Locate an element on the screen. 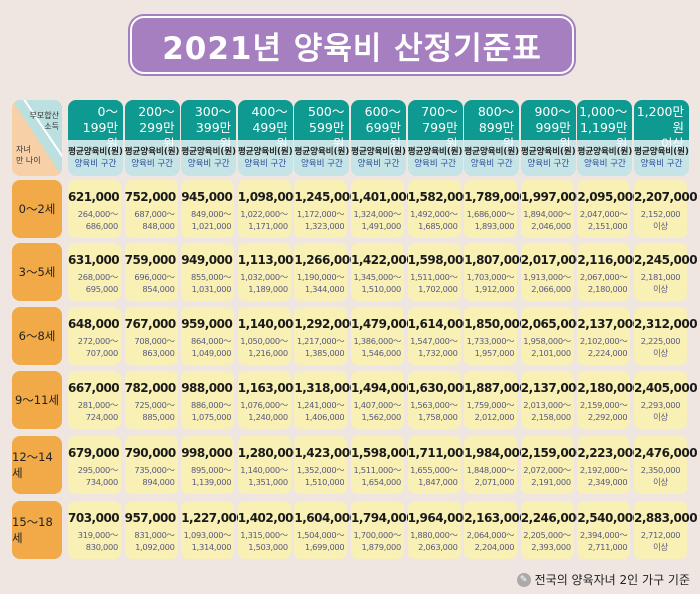 The height and width of the screenshot is (594, 700). income-column-header: 600～ 699만 원 평균양육비(원) 양육비 구간 is located at coordinates (378, 138).